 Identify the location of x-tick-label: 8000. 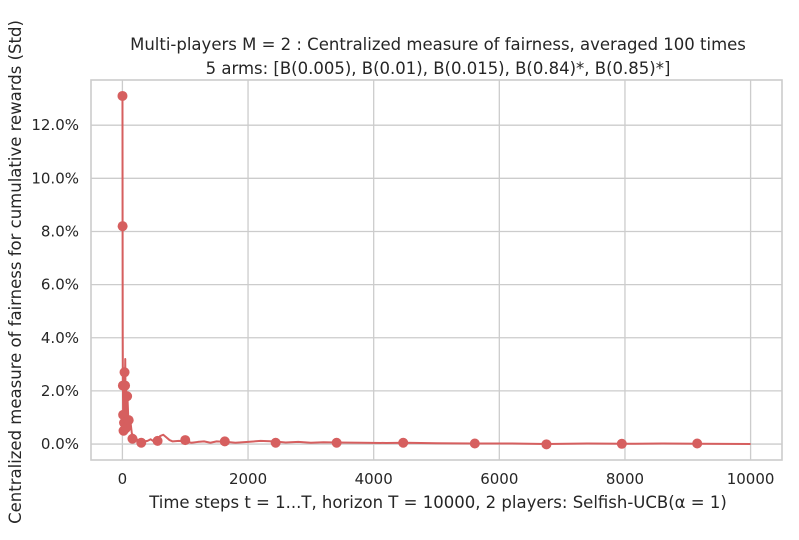
(625, 479).